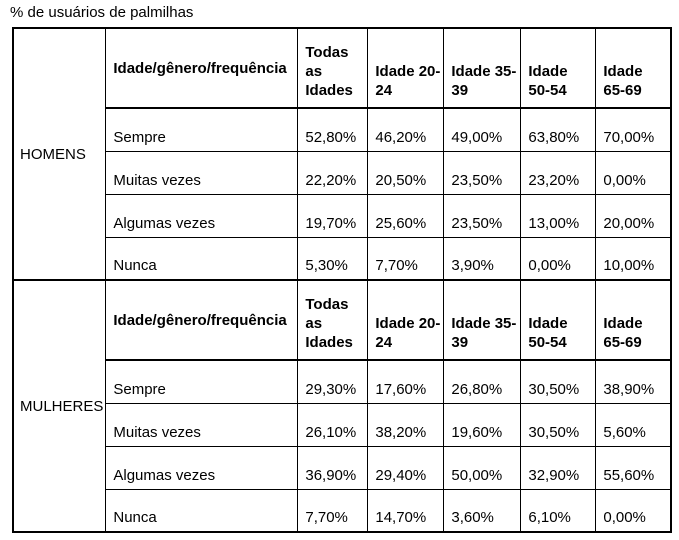 This screenshot has width=679, height=540. What do you see at coordinates (102, 12) in the screenshot?
I see `table-title: % de usuários de palmilhas` at bounding box center [102, 12].